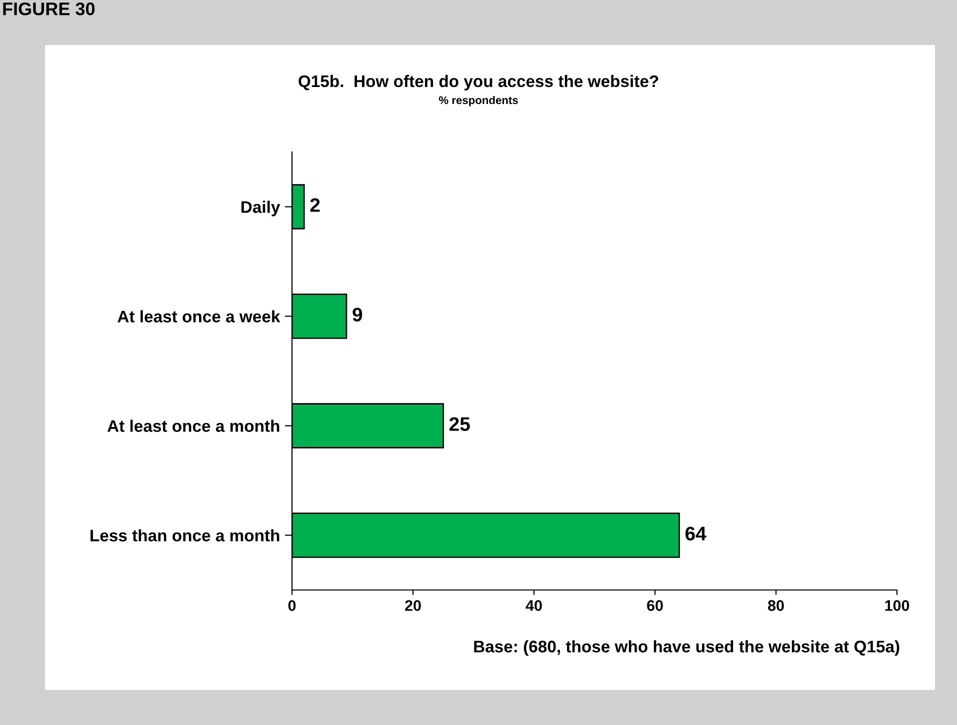  Describe the element at coordinates (193, 426) in the screenshot. I see `y-tick-label: At least once a month` at that location.